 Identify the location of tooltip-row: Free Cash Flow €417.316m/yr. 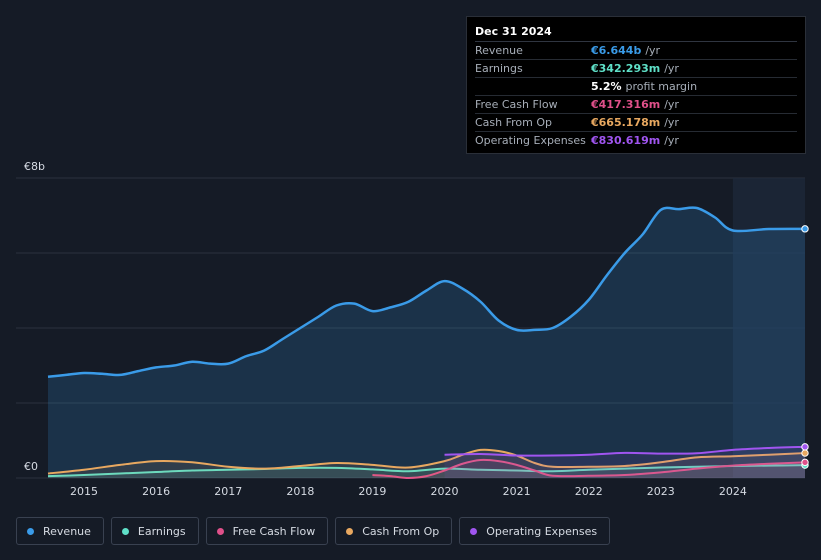
(636, 105).